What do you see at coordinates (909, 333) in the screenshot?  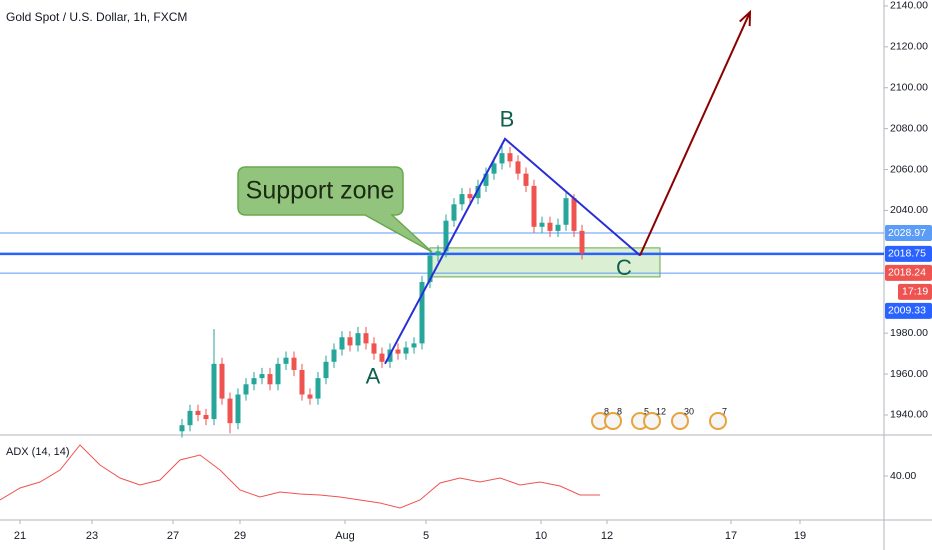 I see `y-tick-label: 1980.00` at bounding box center [909, 333].